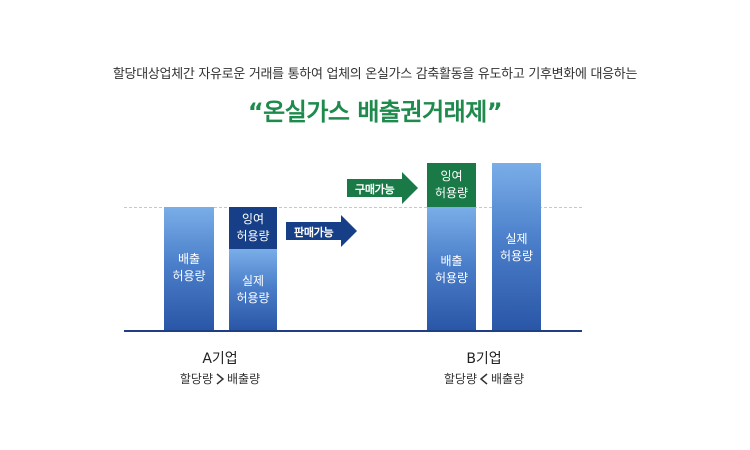 The width and height of the screenshot is (750, 450). I want to click on a-surplus-allowance-label: 잉여 허용량, so click(253, 227).